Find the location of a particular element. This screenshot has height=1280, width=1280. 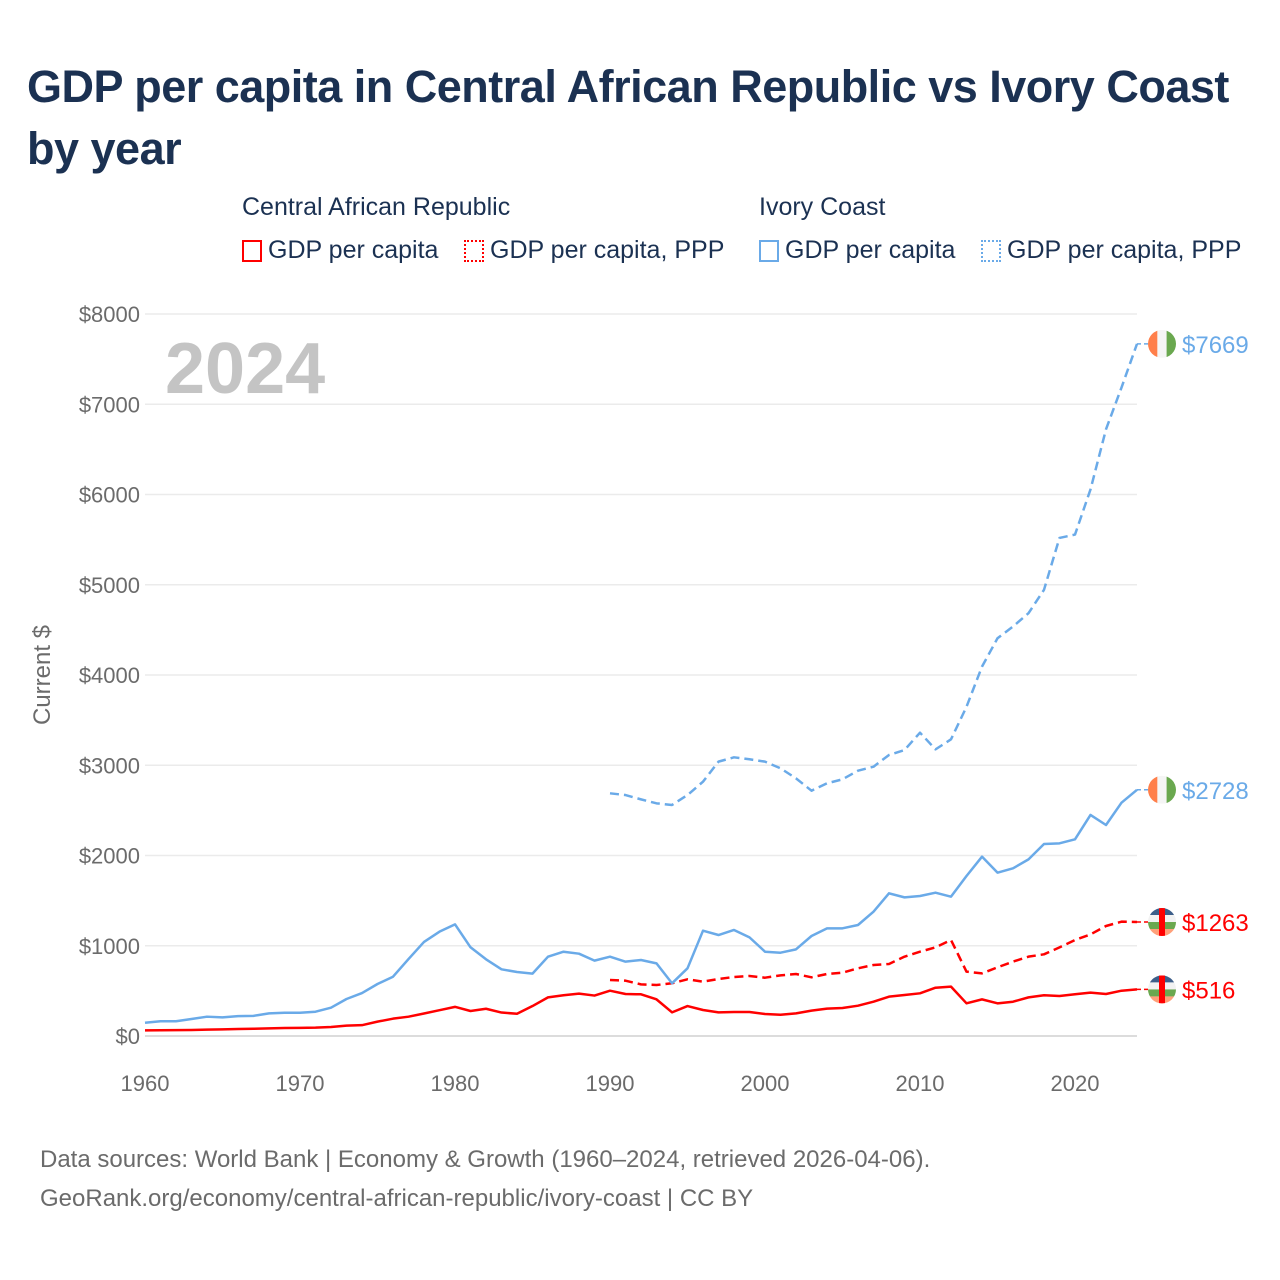

y-tick-label: $0 is located at coordinates (128, 1036).